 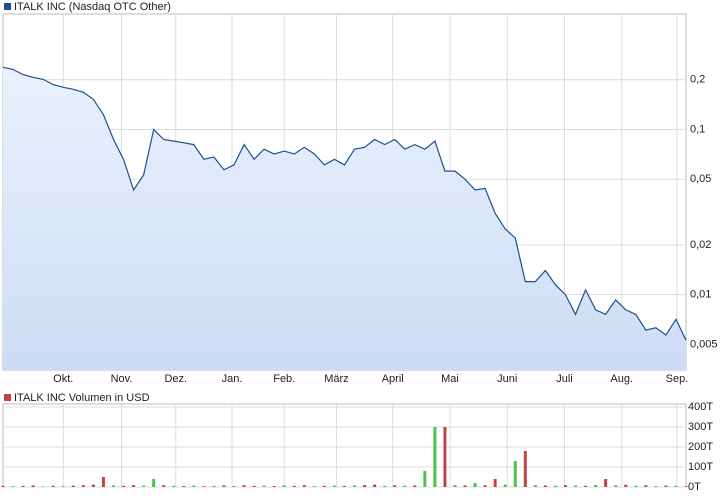 I want to click on y-tick-label: 100T, so click(x=700, y=467).